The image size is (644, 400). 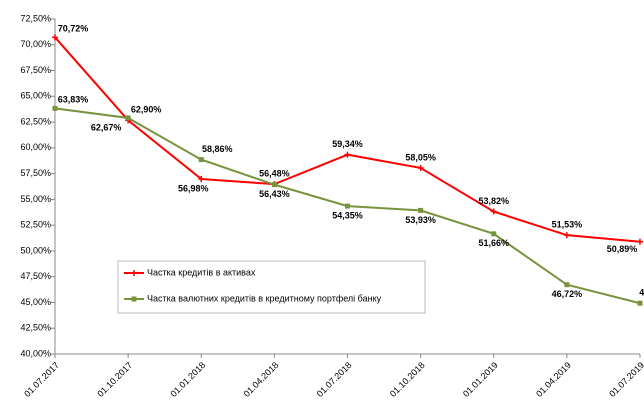 I want to click on data-label: 54,35%, so click(x=347, y=215).